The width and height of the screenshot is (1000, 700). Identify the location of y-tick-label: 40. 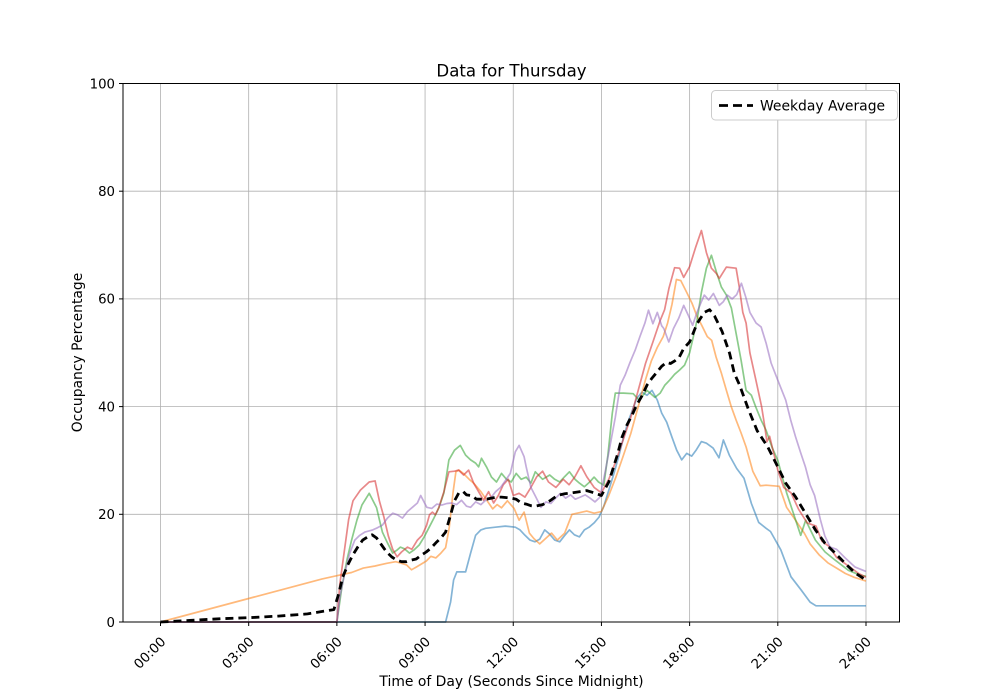
(106, 407).